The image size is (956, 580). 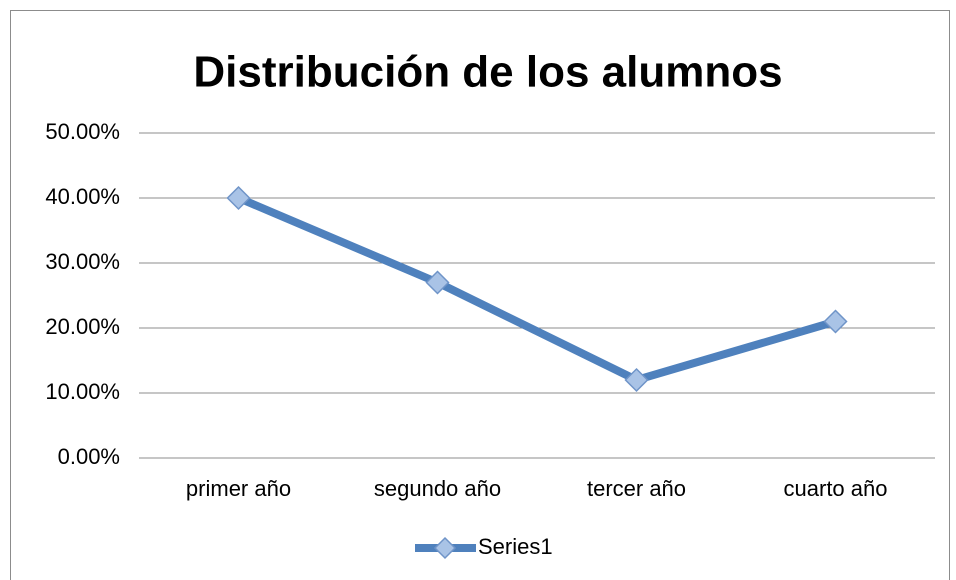 What do you see at coordinates (836, 488) in the screenshot?
I see `x-tick-label: cuarto año` at bounding box center [836, 488].